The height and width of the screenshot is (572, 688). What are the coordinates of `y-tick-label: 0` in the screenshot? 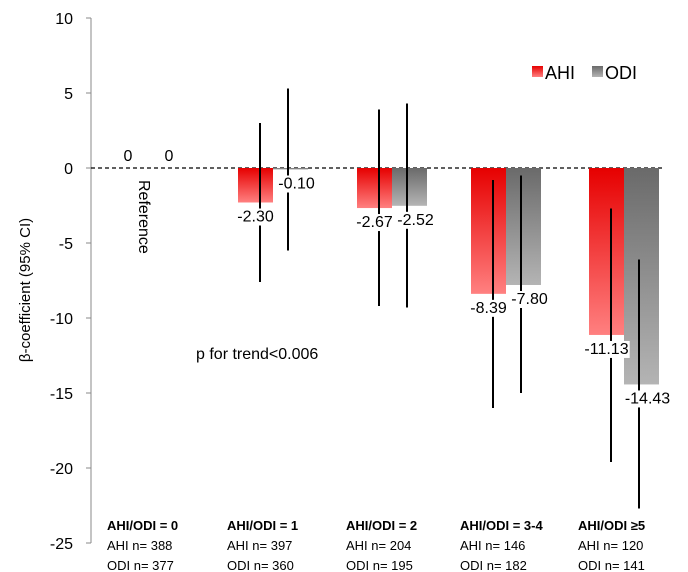 It's located at (68, 169).